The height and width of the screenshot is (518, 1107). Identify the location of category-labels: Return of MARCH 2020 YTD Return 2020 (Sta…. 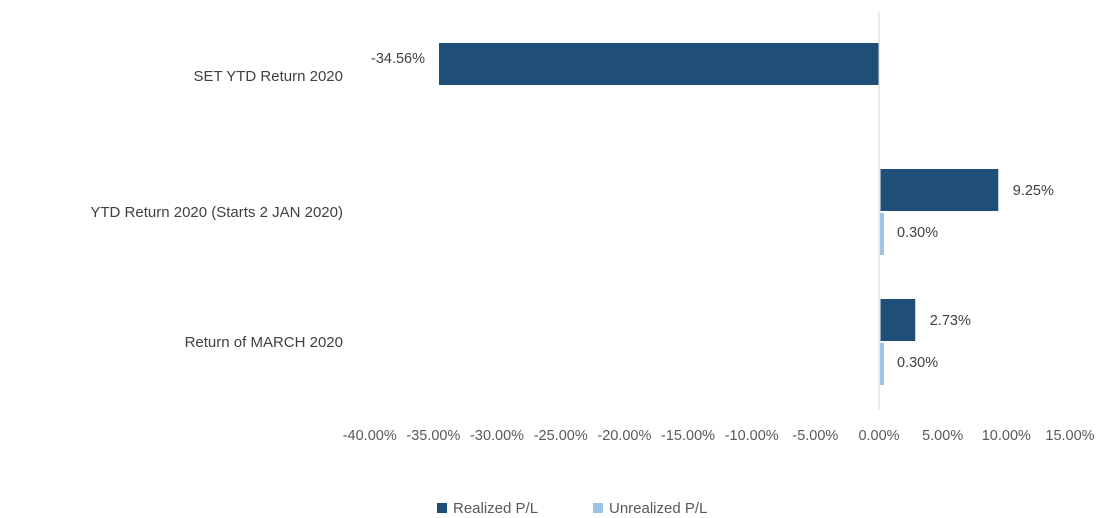
(216, 209).